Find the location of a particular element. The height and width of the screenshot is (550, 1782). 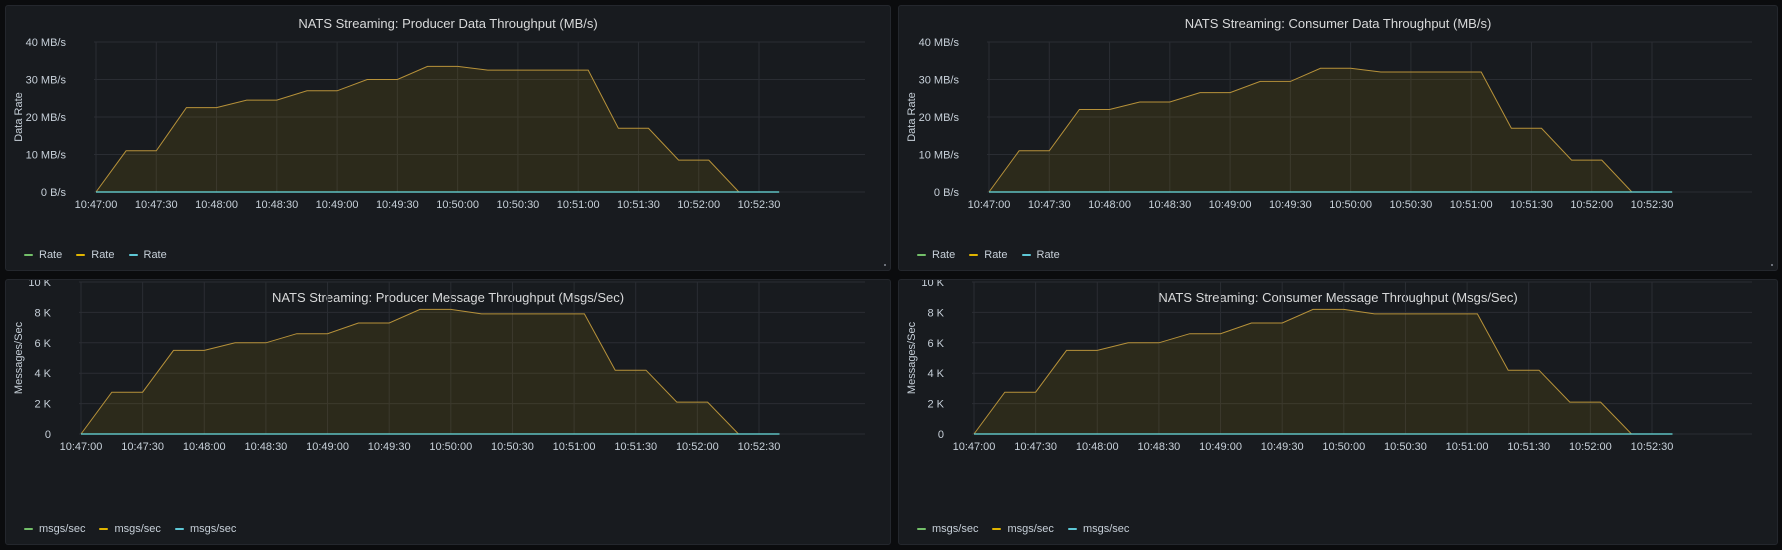

legend: msgs/sec msgs/sec msgs/sec is located at coordinates (130, 529).